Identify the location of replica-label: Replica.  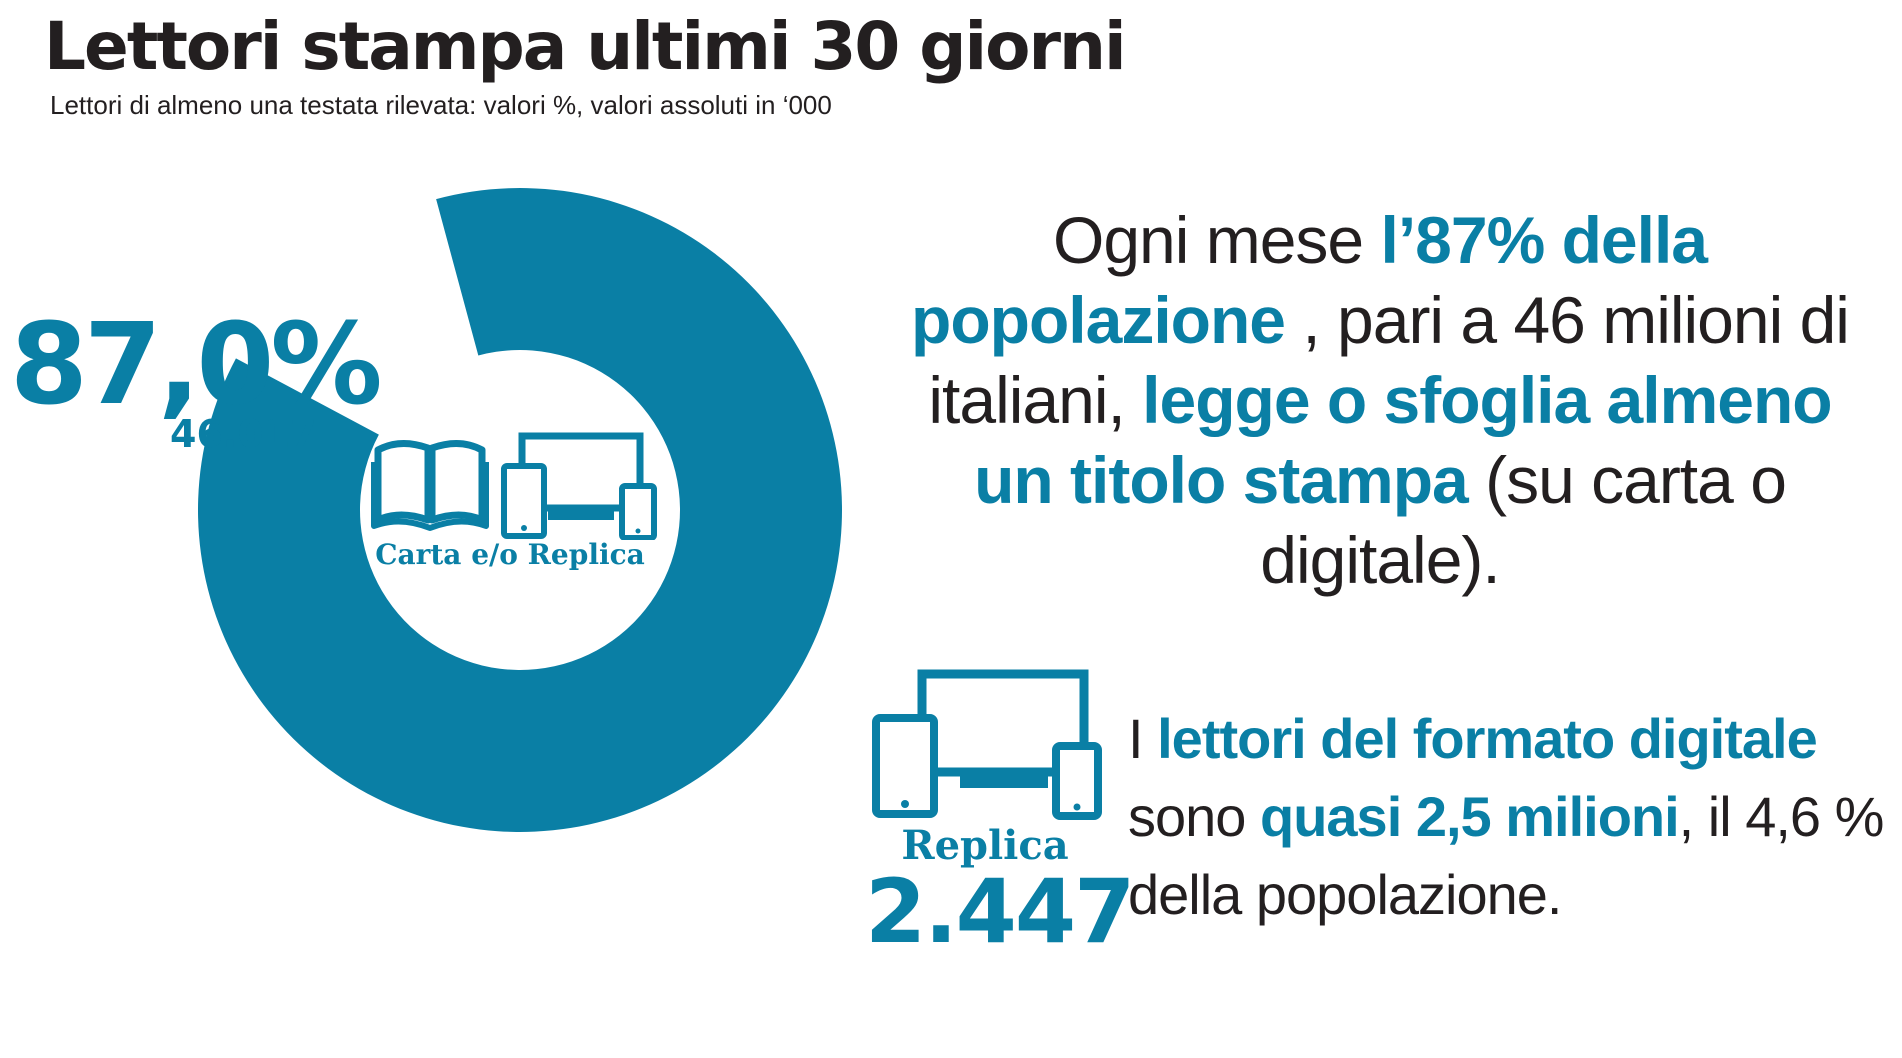
(985, 845).